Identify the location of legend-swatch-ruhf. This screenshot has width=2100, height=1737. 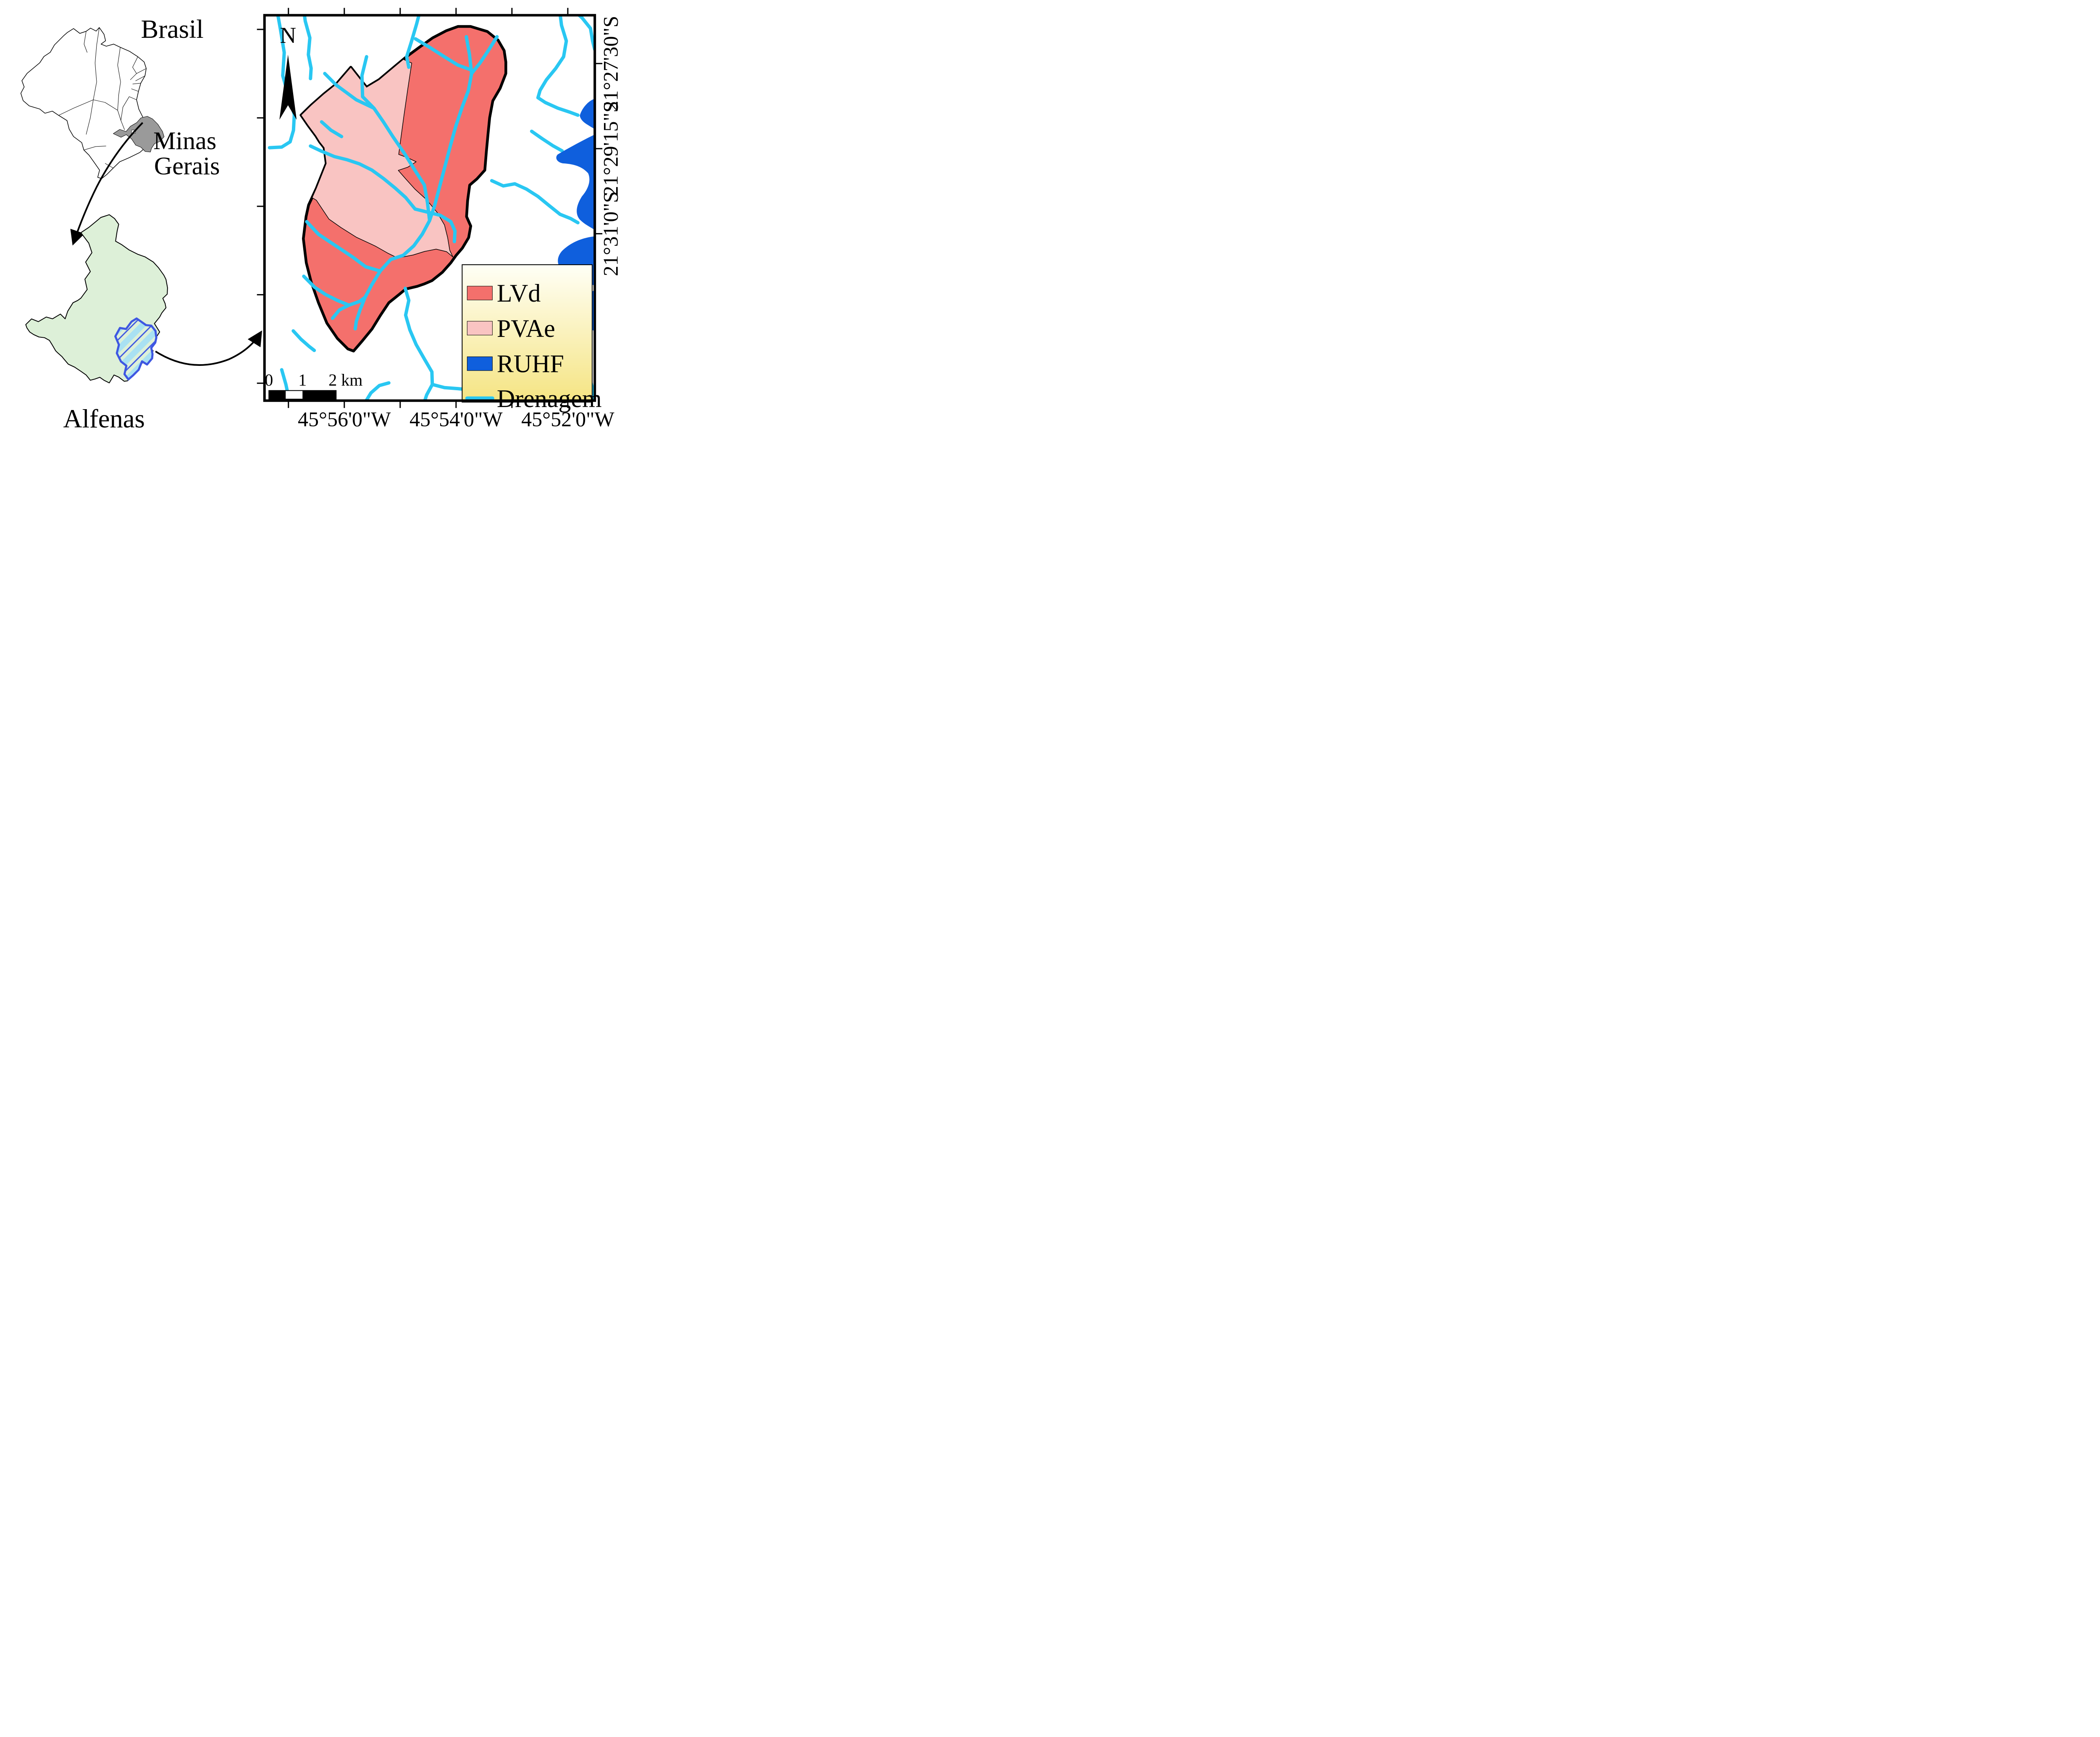
(480, 363).